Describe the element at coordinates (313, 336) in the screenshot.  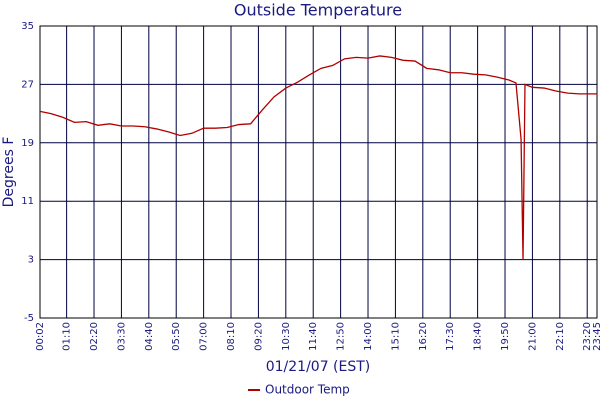
I see `x-tick-label: 11:40` at that location.